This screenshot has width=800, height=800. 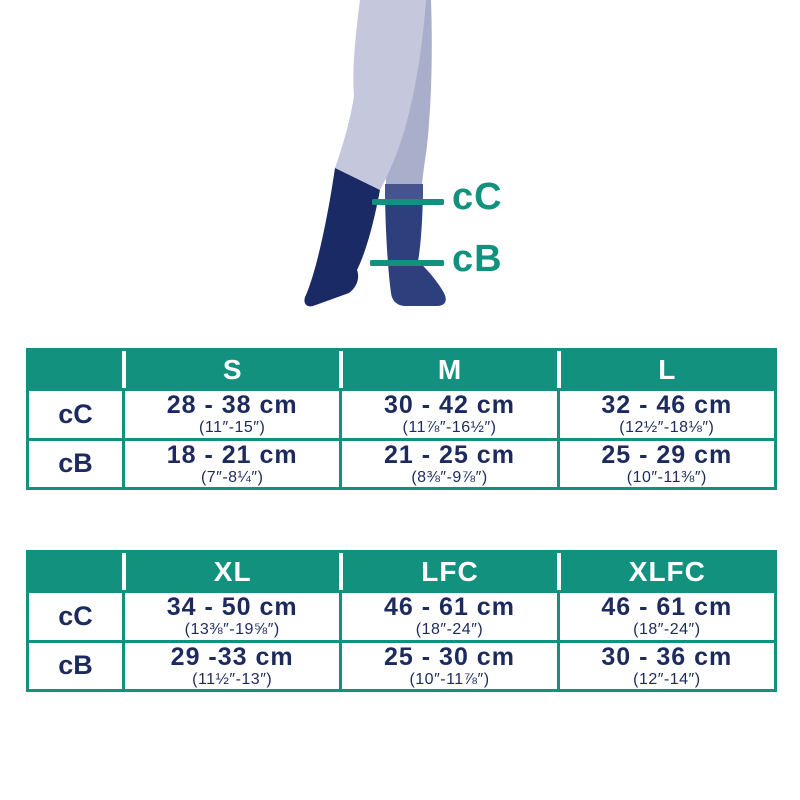 I want to click on cm-range: 34 - 50 cm, so click(x=232, y=607).